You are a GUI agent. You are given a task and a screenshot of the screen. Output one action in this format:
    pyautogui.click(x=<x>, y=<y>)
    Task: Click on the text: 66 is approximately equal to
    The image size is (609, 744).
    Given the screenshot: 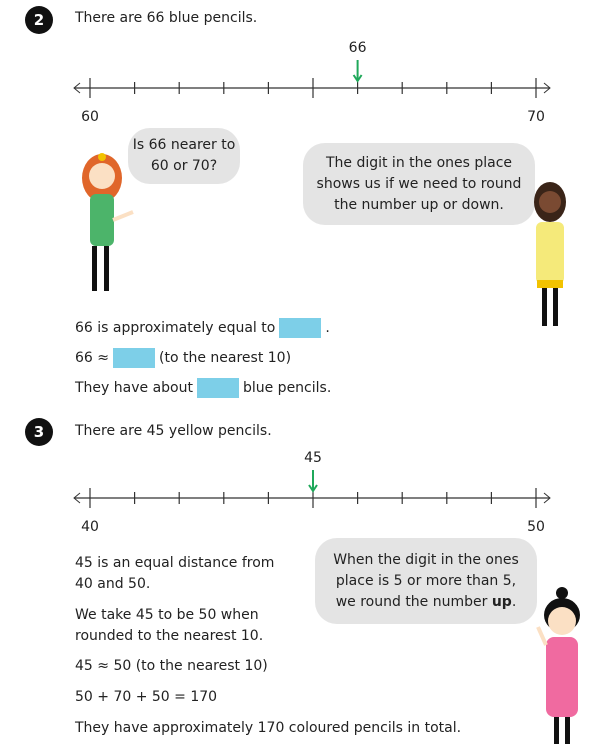 What is the action you would take?
    pyautogui.click(x=175, y=328)
    